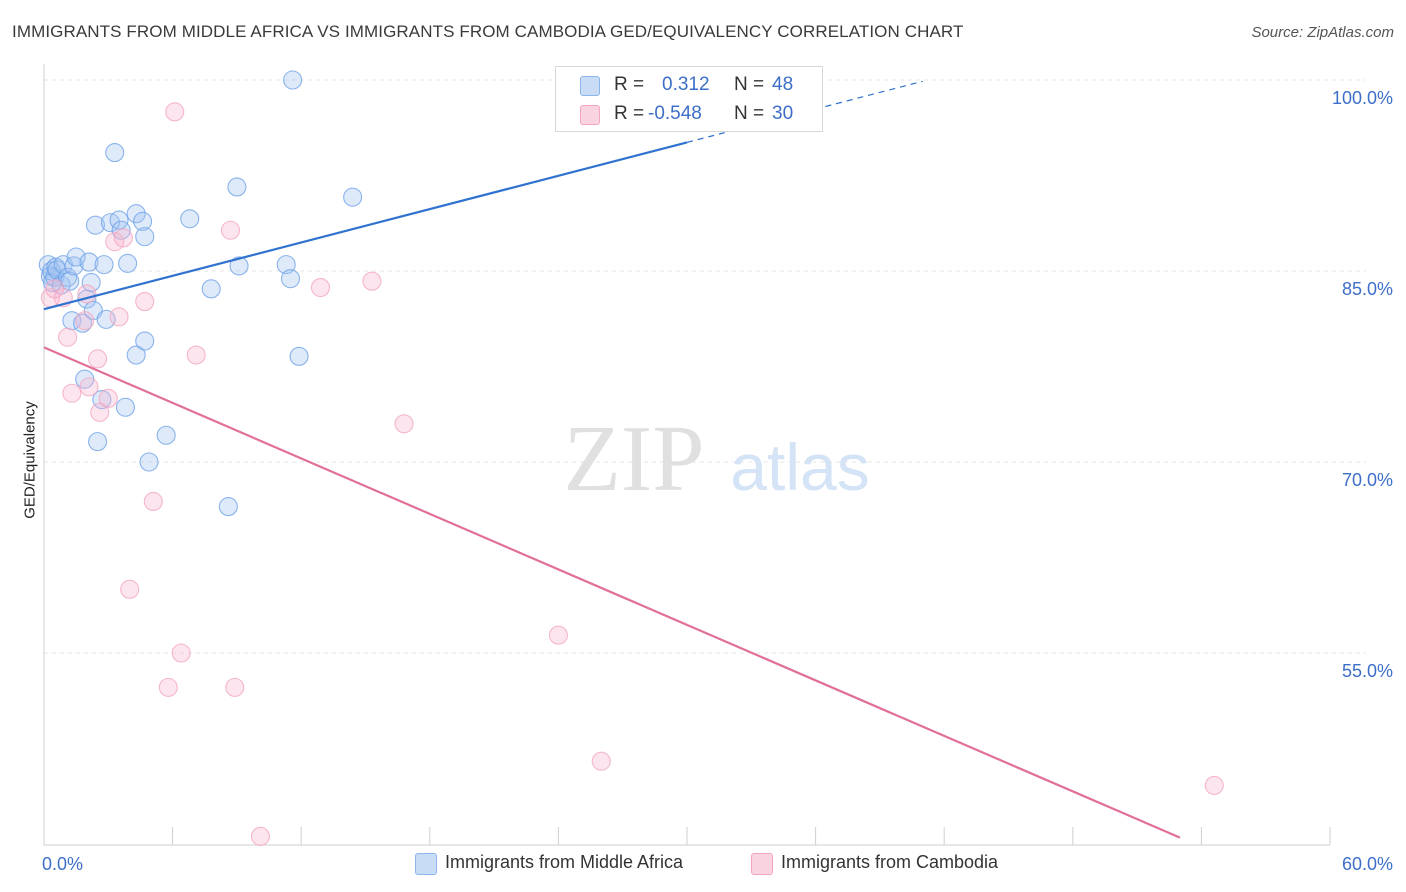  Describe the element at coordinates (783, 84) in the screenshot. I see `legend-n-value: 48` at that location.